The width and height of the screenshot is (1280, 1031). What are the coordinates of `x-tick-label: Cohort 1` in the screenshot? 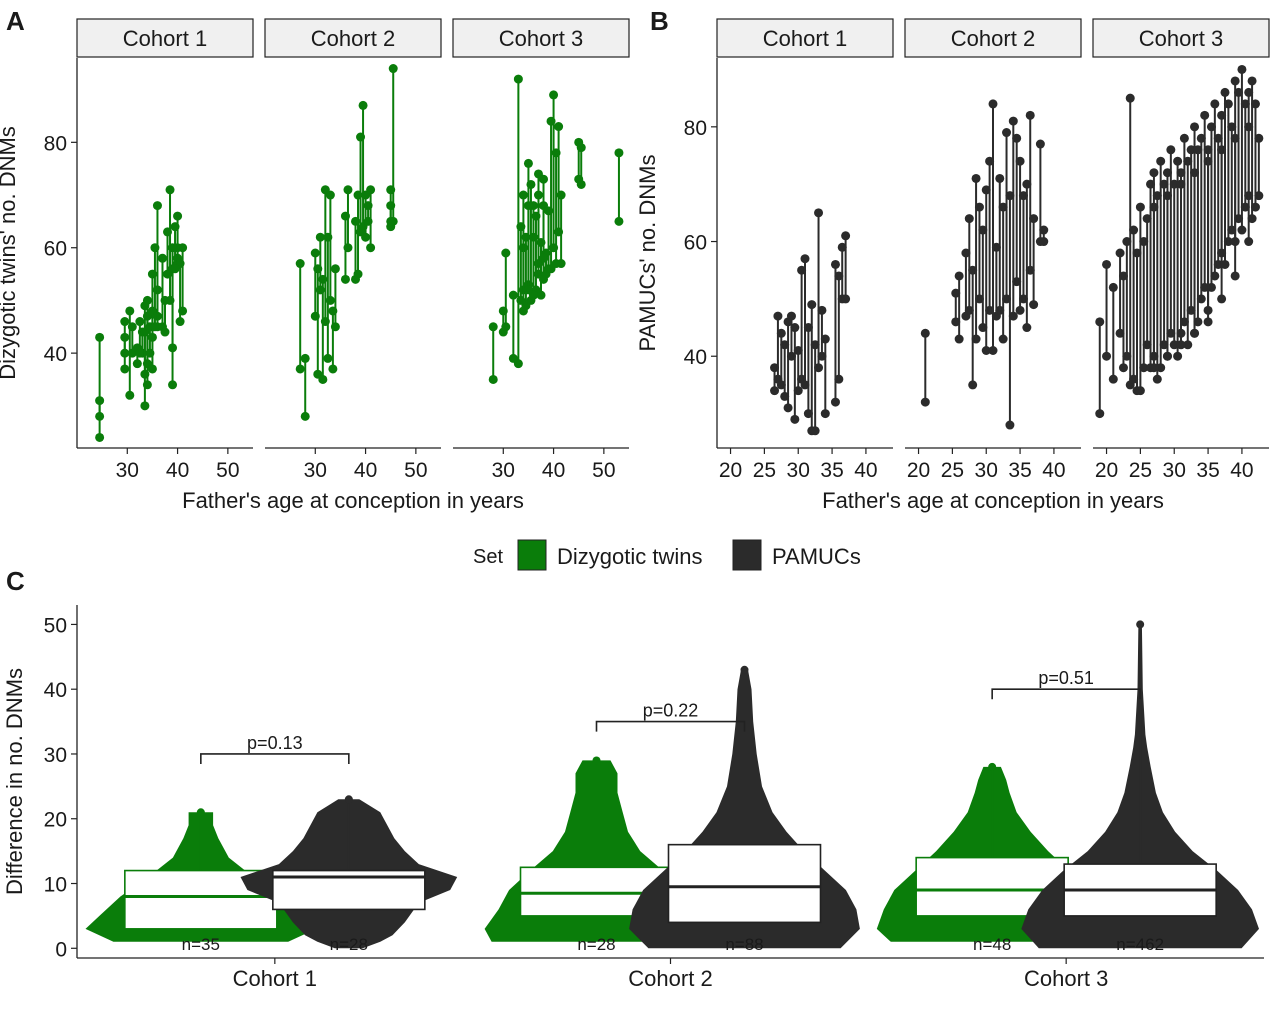 It's located at (275, 978).